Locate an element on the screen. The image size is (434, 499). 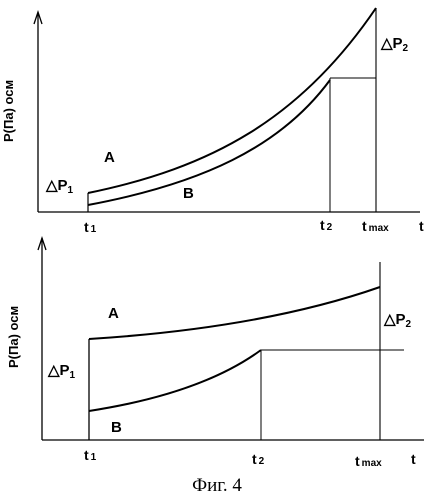
top-y-axis-label: Р(Па) осм is located at coordinates (8, 111).